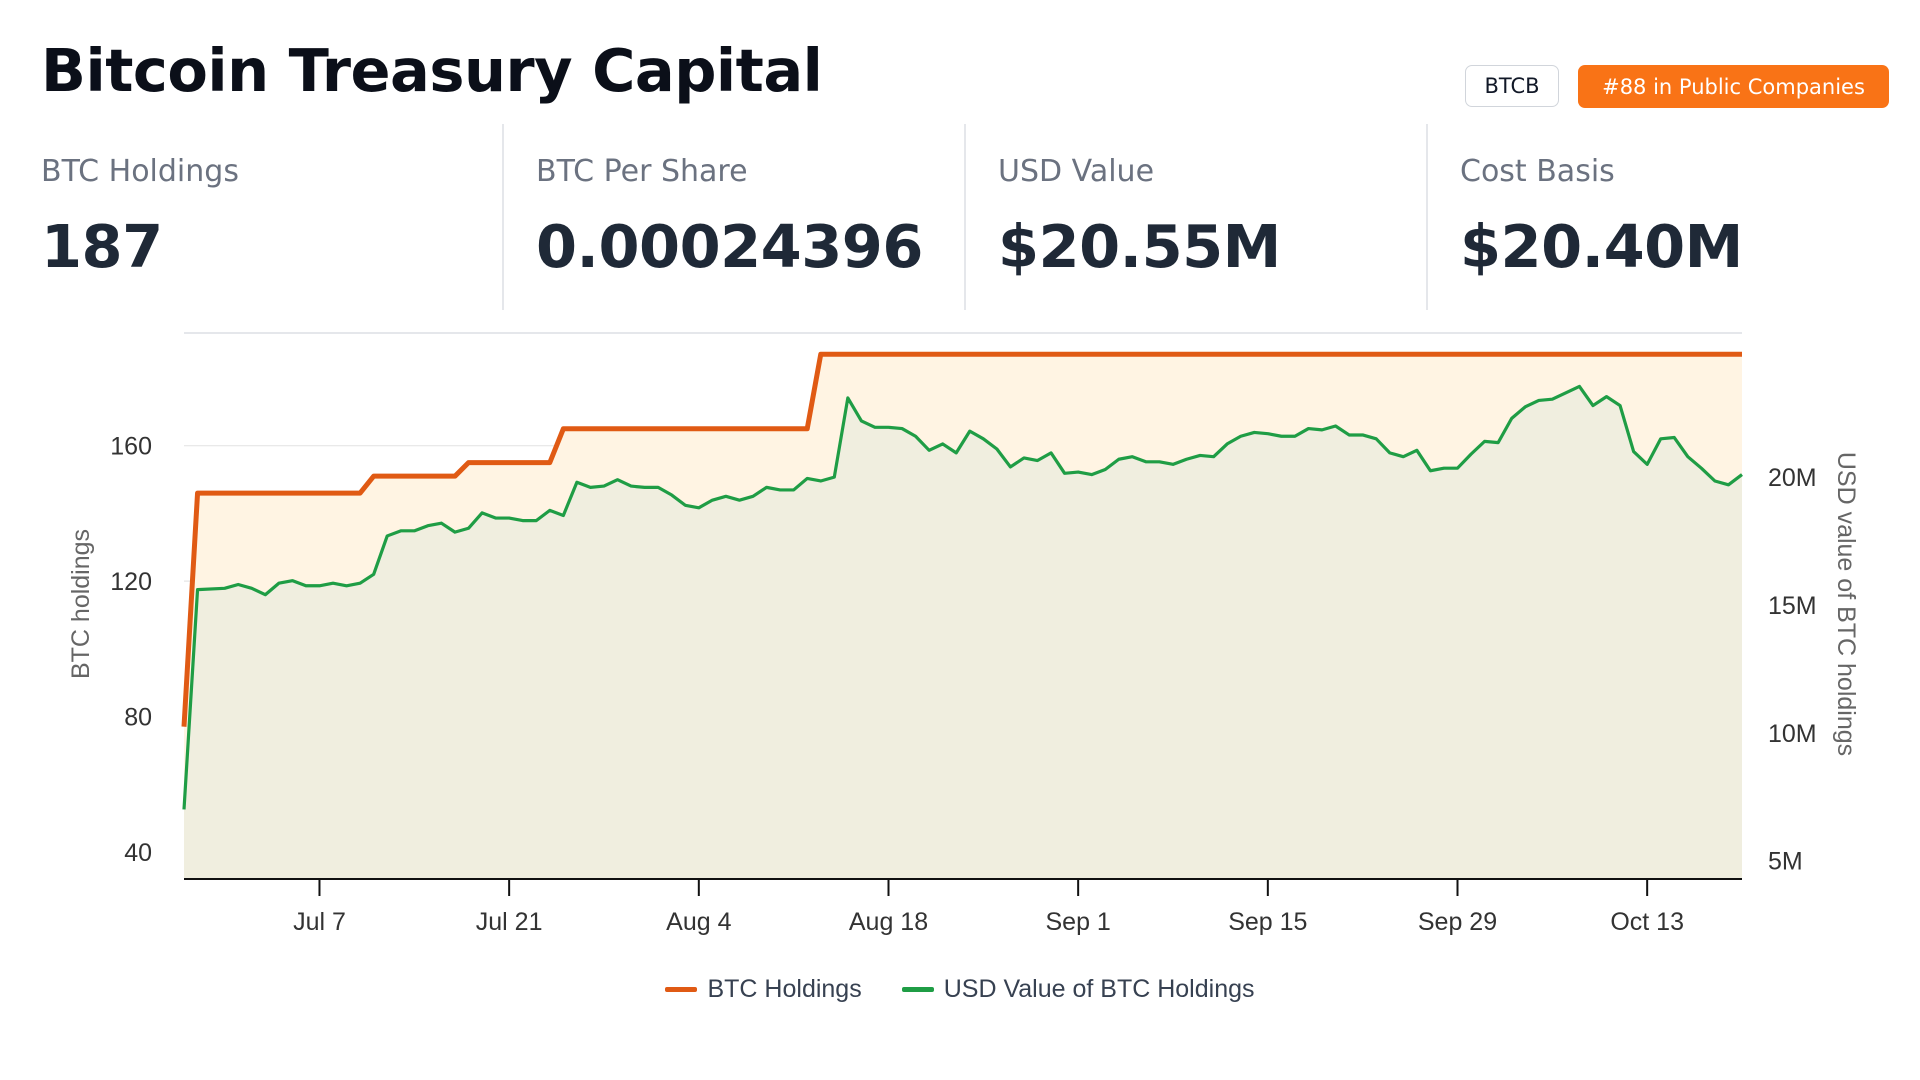 The height and width of the screenshot is (1080, 1920). What do you see at coordinates (784, 989) in the screenshot?
I see `legend-label: BTC Holdings` at bounding box center [784, 989].